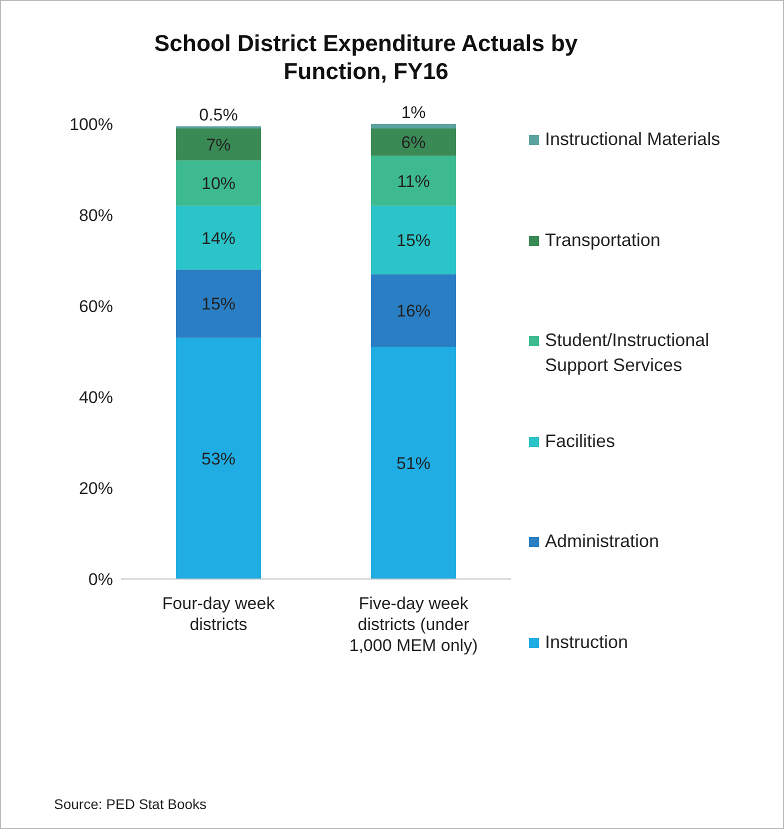  What do you see at coordinates (130, 804) in the screenshot?
I see `source-note: Source: PED Stat Books` at bounding box center [130, 804].